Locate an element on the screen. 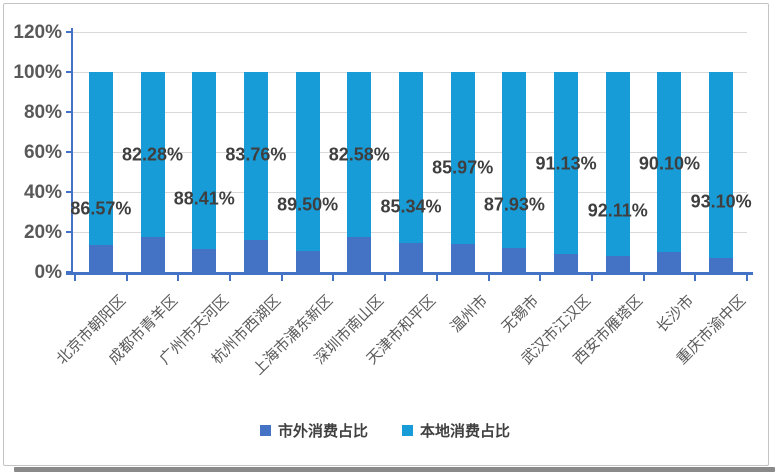 This screenshot has width=775, height=474. x-axis-category-label: 长沙市 is located at coordinates (675, 314).